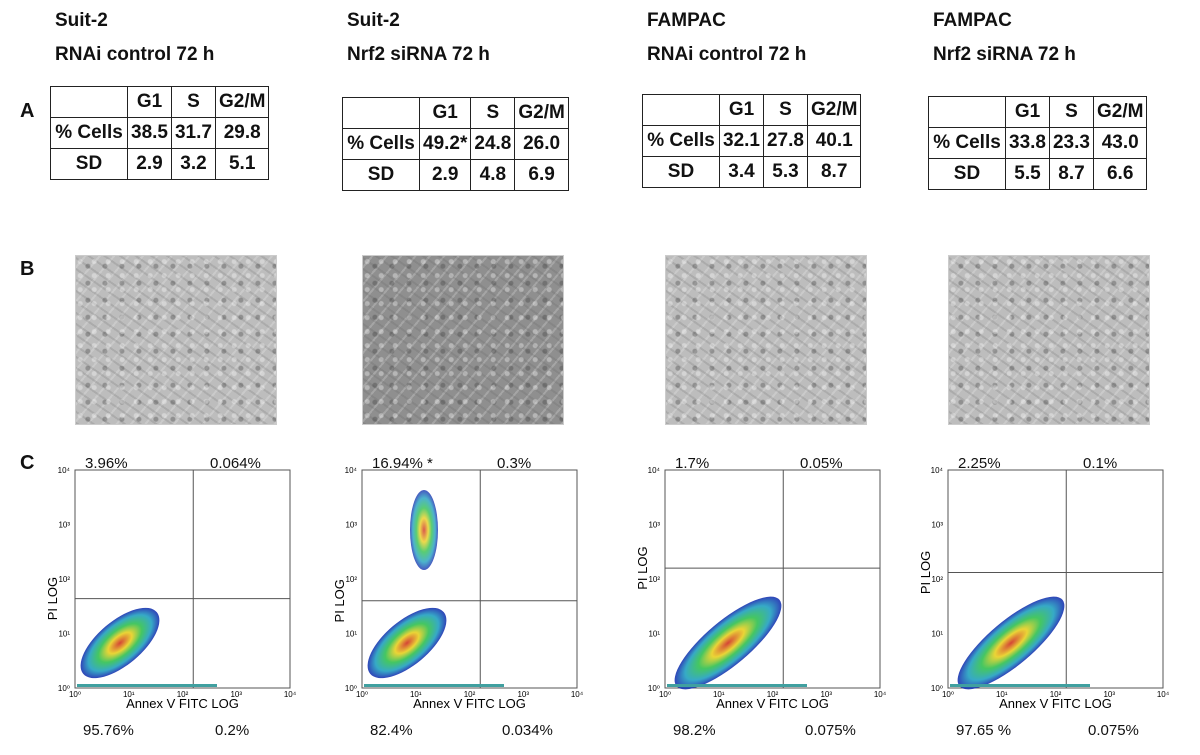 Image resolution: width=1200 pixels, height=755 pixels. What do you see at coordinates (834, 172) in the screenshot?
I see `table-cell: 8.7` at bounding box center [834, 172].